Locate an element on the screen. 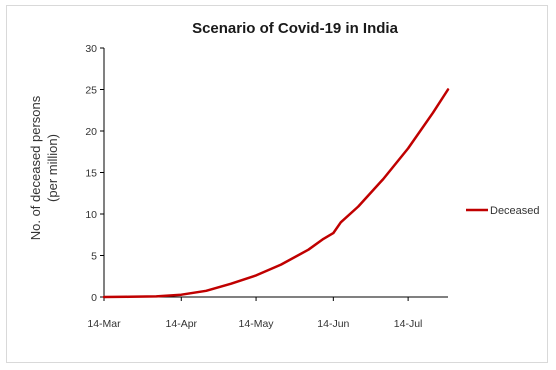 The height and width of the screenshot is (370, 556). y-axis-label-line1: No. of deceased persons is located at coordinates (35, 167).